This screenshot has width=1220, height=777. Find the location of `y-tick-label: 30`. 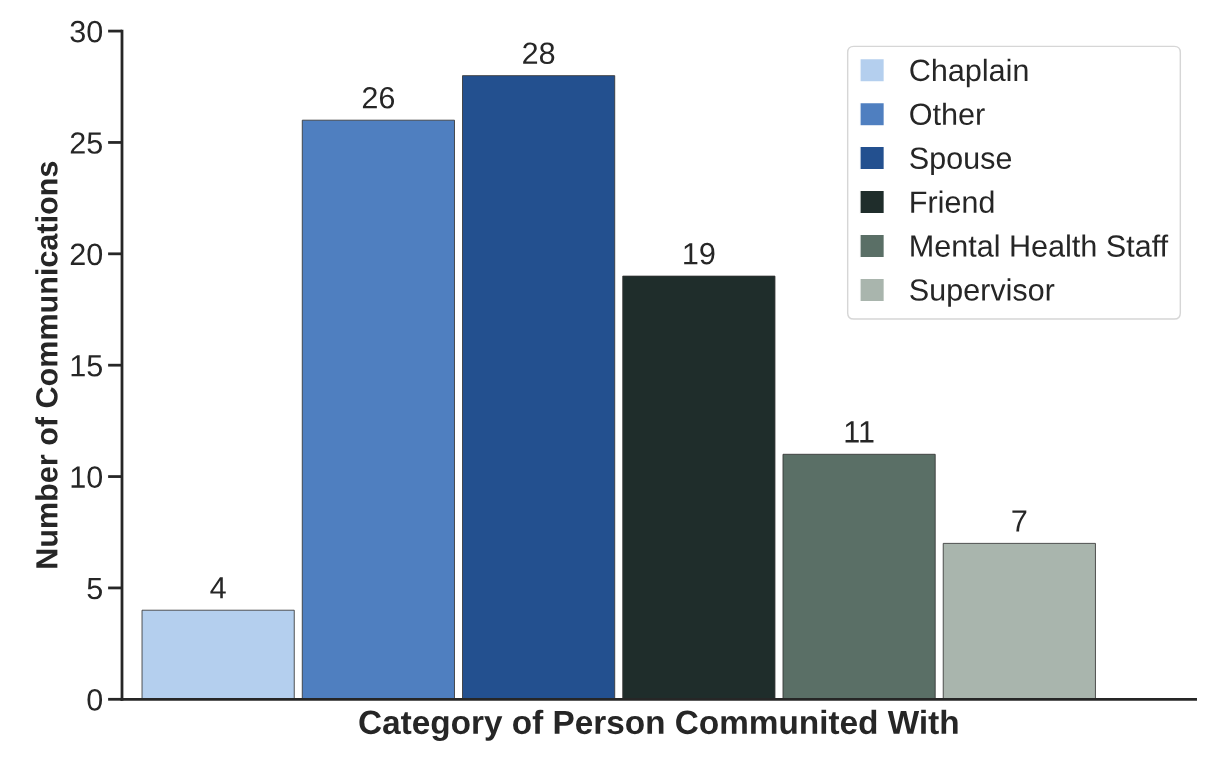

y-tick-label: 30 is located at coordinates (86, 31).